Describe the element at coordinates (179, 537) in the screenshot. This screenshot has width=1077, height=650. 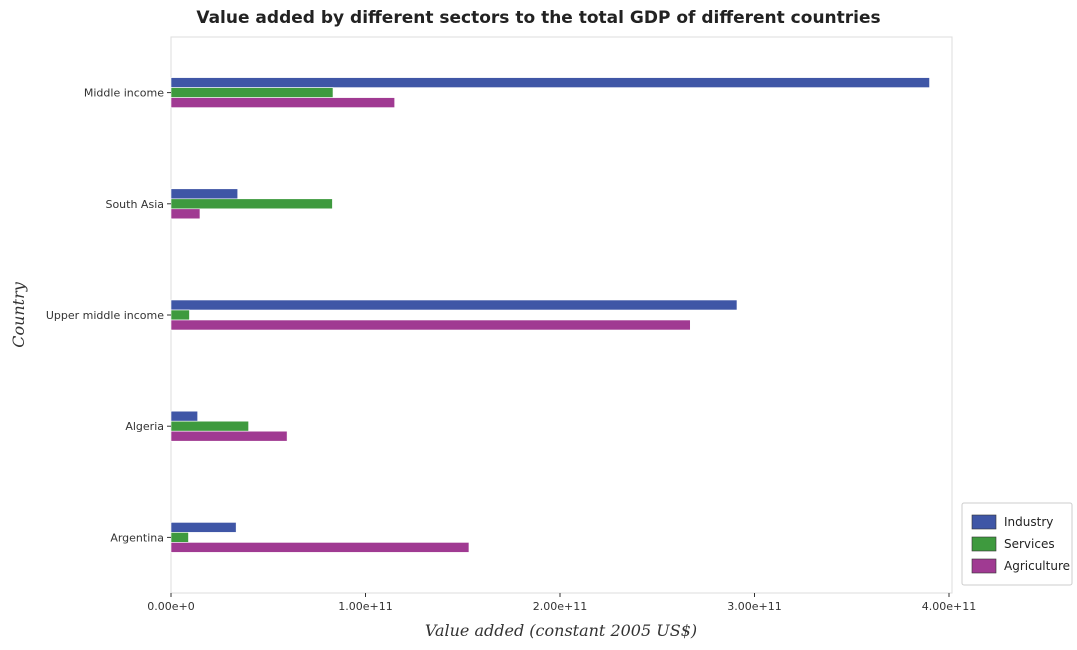
I see `bar-services-argentina` at that location.